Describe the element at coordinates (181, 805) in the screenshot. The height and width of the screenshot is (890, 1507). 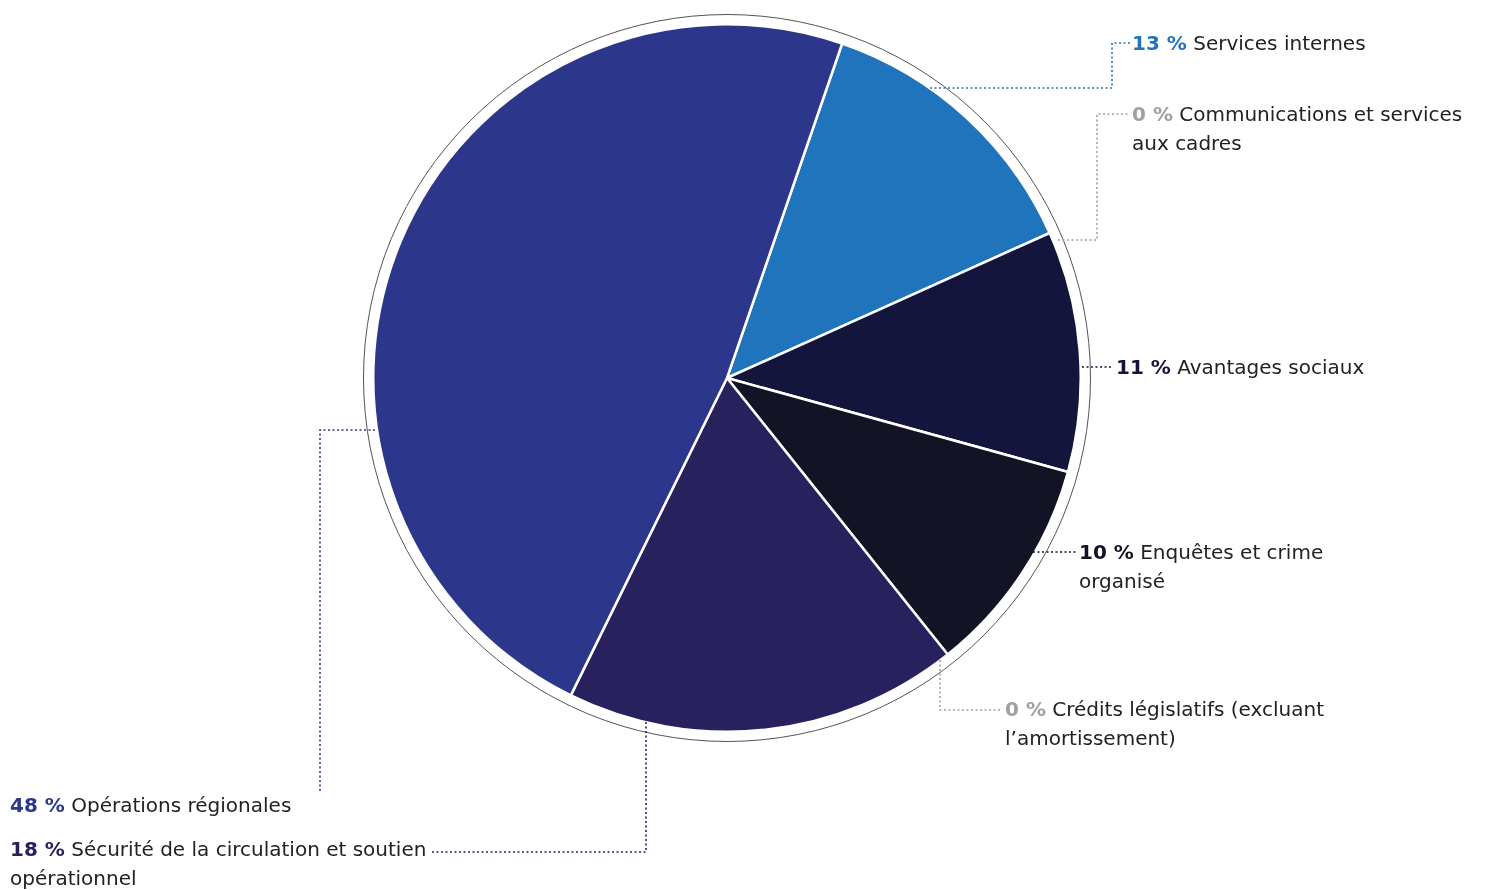
I see `slice-label: Opérations régionales` at that location.